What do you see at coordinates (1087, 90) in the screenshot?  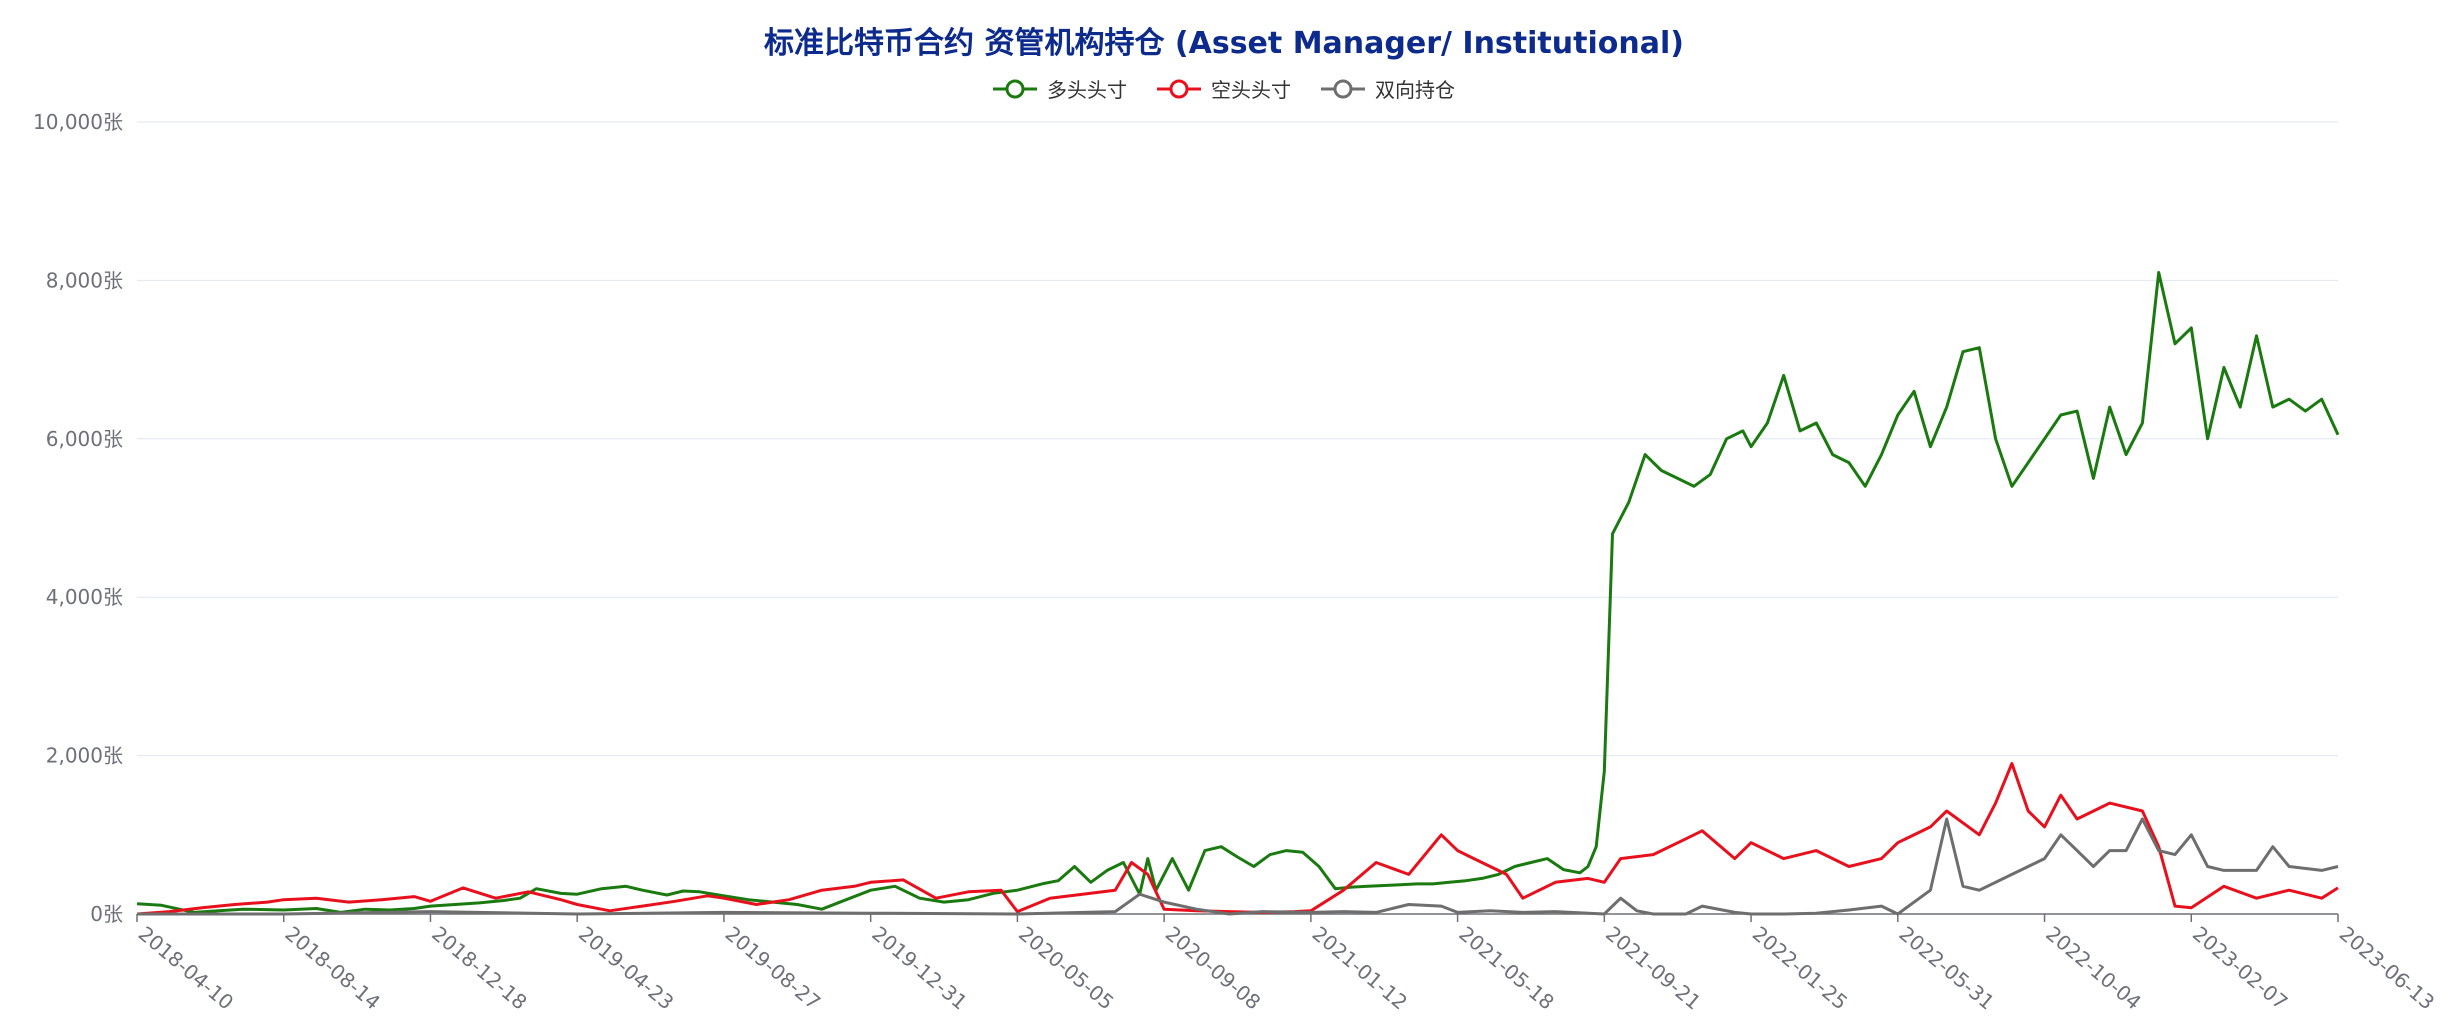 I see `legend-label-long: 多头头寸` at bounding box center [1087, 90].